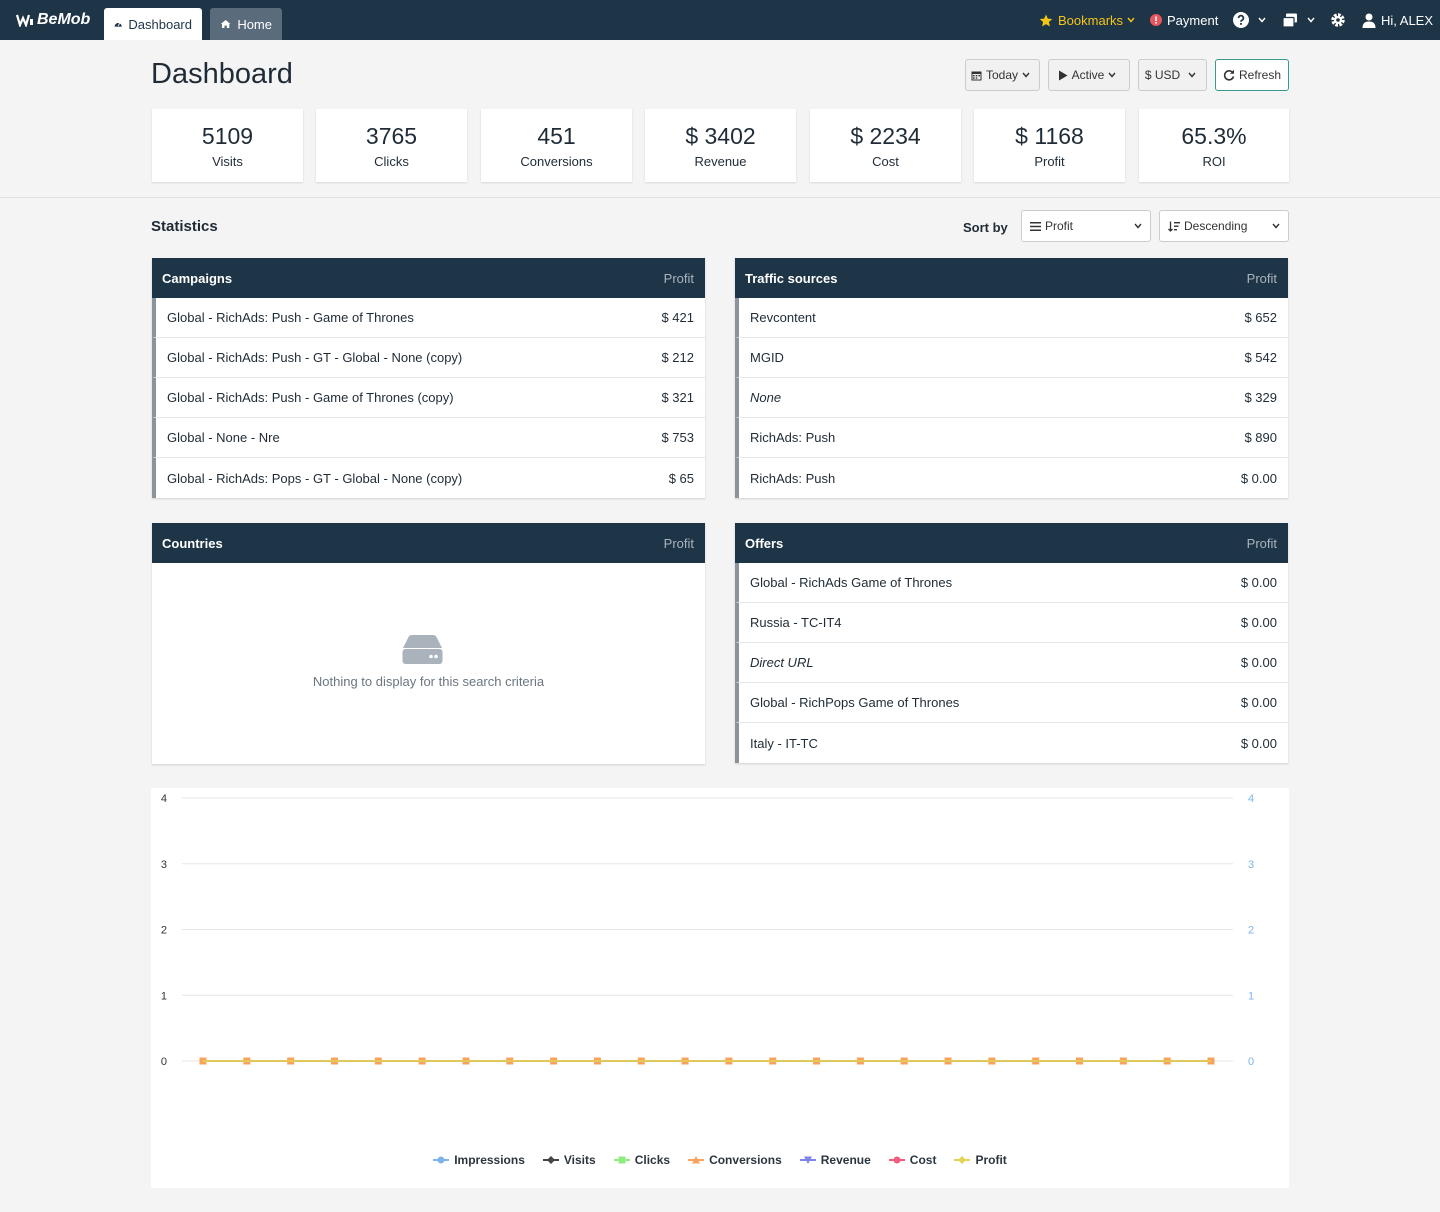  What do you see at coordinates (1407, 20) in the screenshot?
I see `user-greeting: Hi, ALEX` at bounding box center [1407, 20].